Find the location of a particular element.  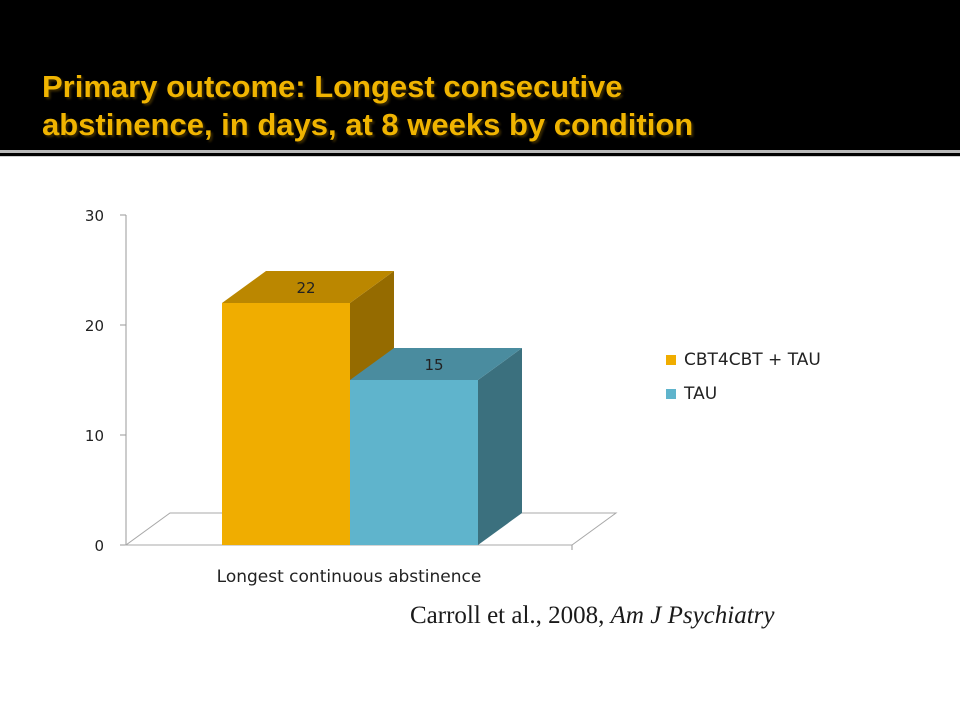

x-category-label: Longest continuous abstinence is located at coordinates (349, 577).